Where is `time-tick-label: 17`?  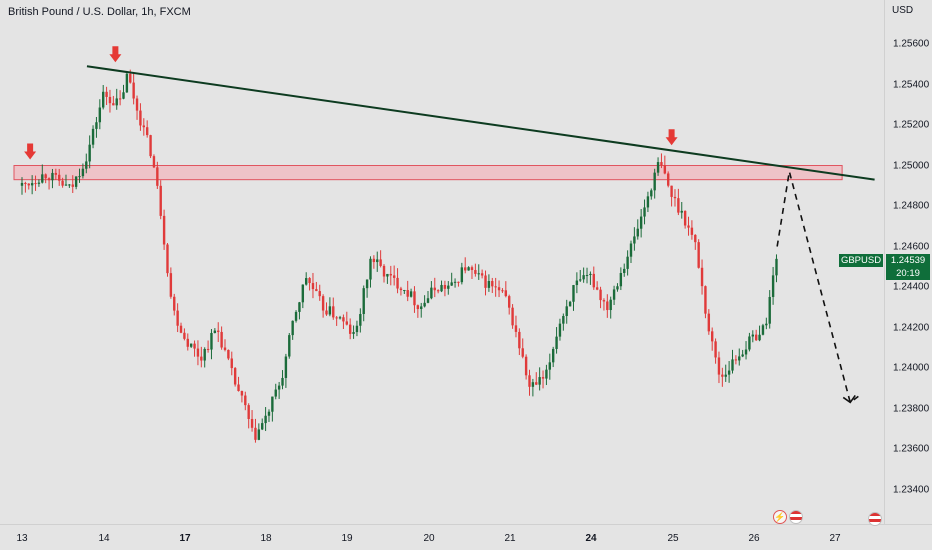 time-tick-label: 17 is located at coordinates (185, 538).